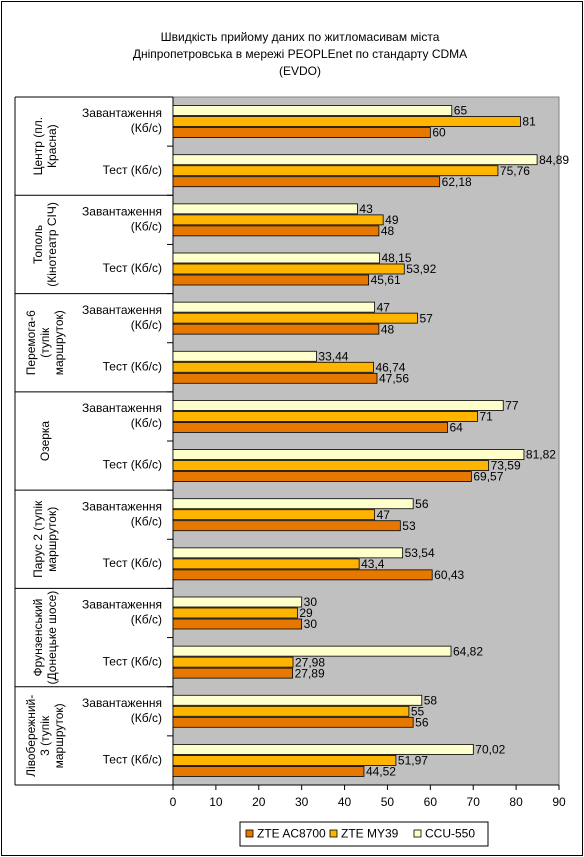 The image size is (584, 857). Describe the element at coordinates (333, 356) in the screenshot. I see `value-label: 33,44` at that location.